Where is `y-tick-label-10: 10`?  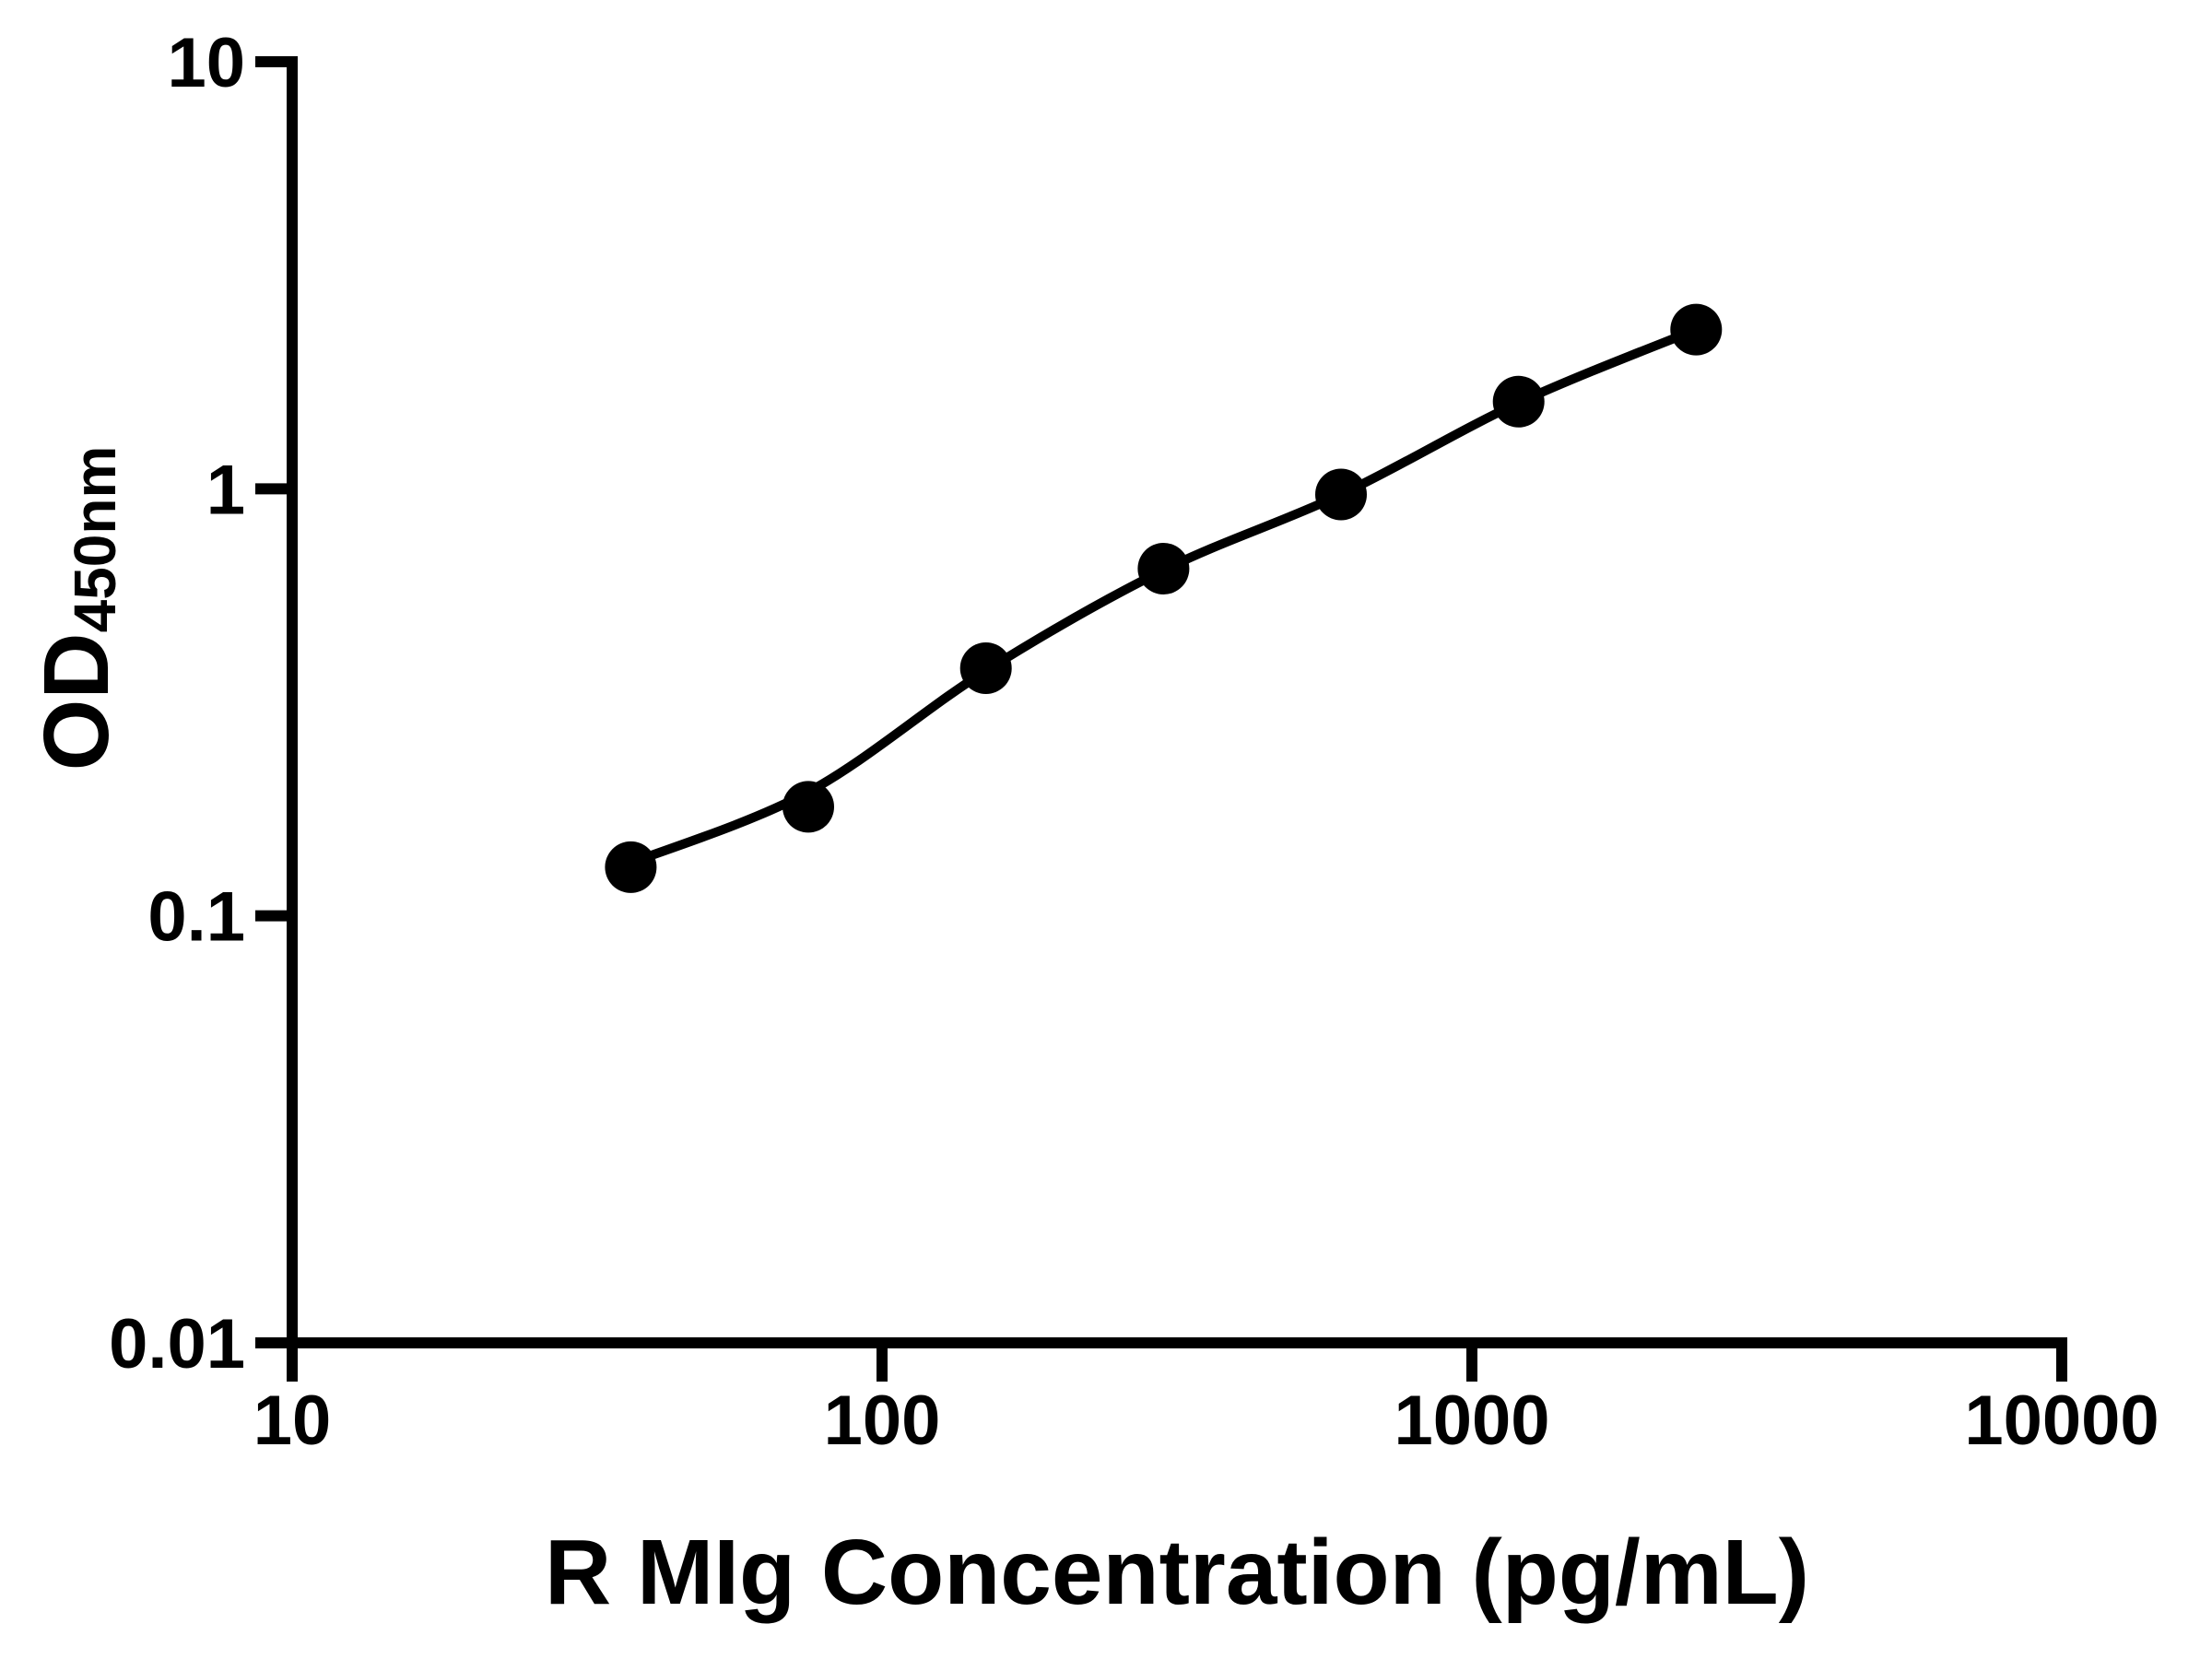 y-tick-label-10: 10 is located at coordinates (206, 63).